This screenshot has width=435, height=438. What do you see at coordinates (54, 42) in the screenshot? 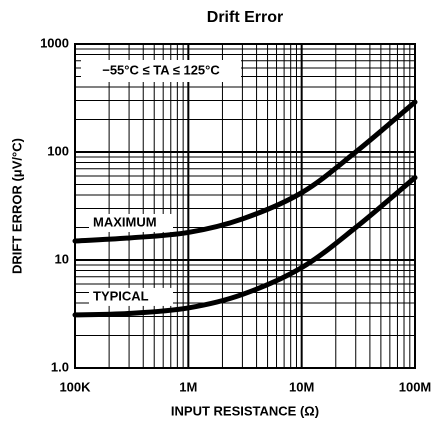
I see `y-tick-label: 1000` at bounding box center [54, 42].